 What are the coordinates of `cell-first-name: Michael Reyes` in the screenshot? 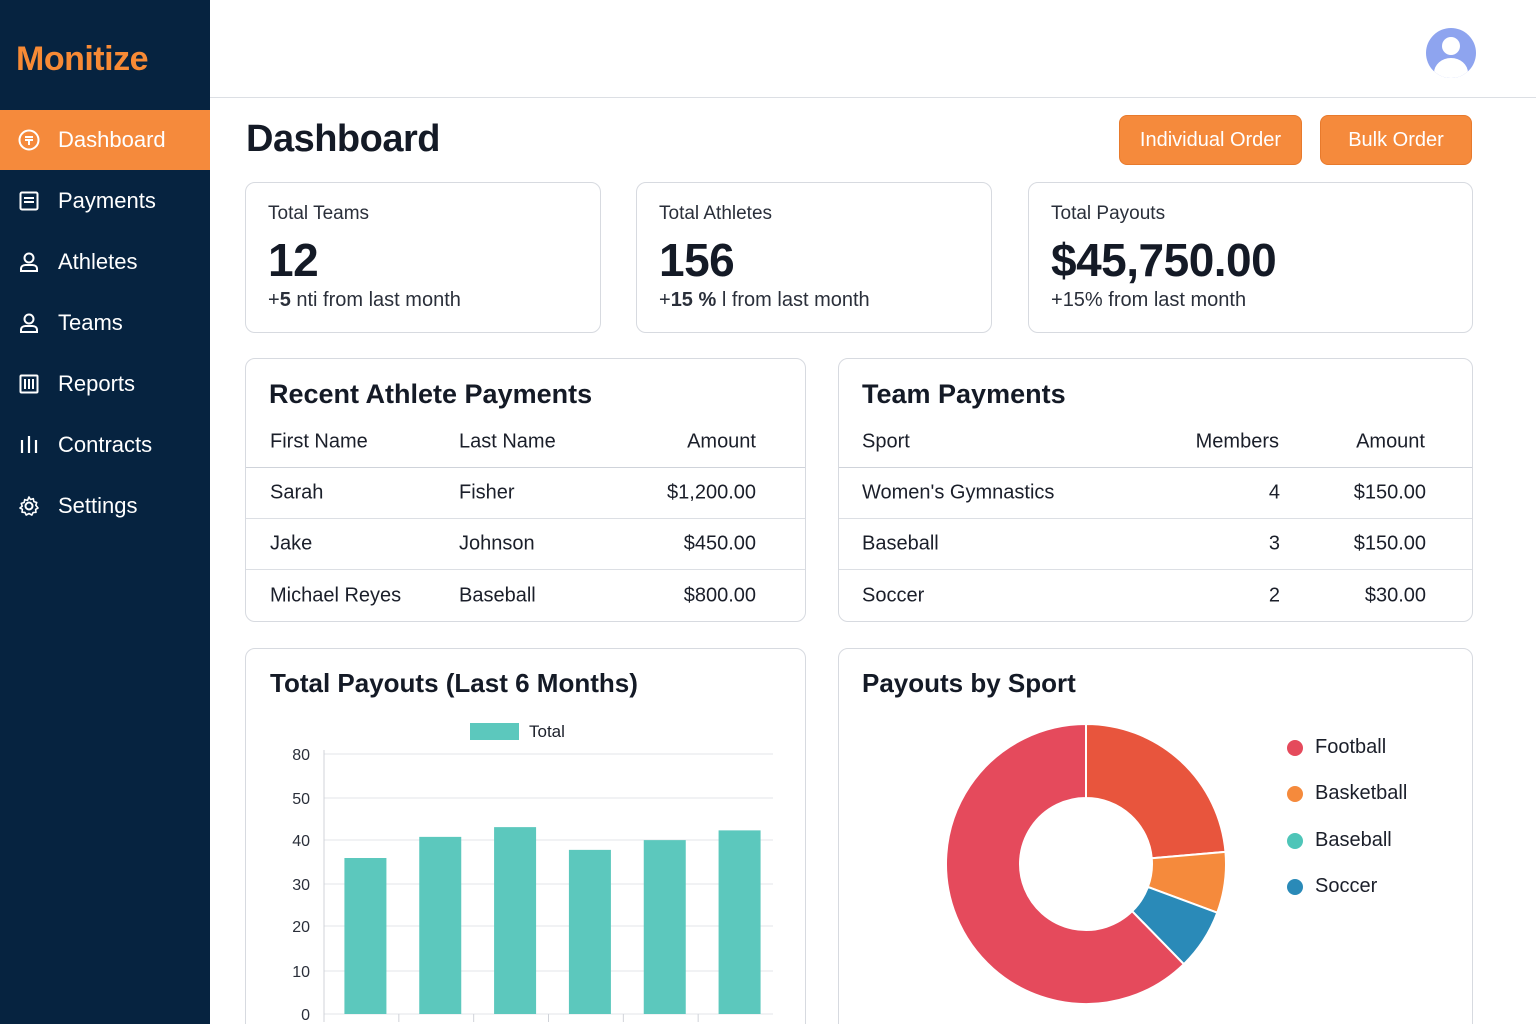 It's located at (336, 595).